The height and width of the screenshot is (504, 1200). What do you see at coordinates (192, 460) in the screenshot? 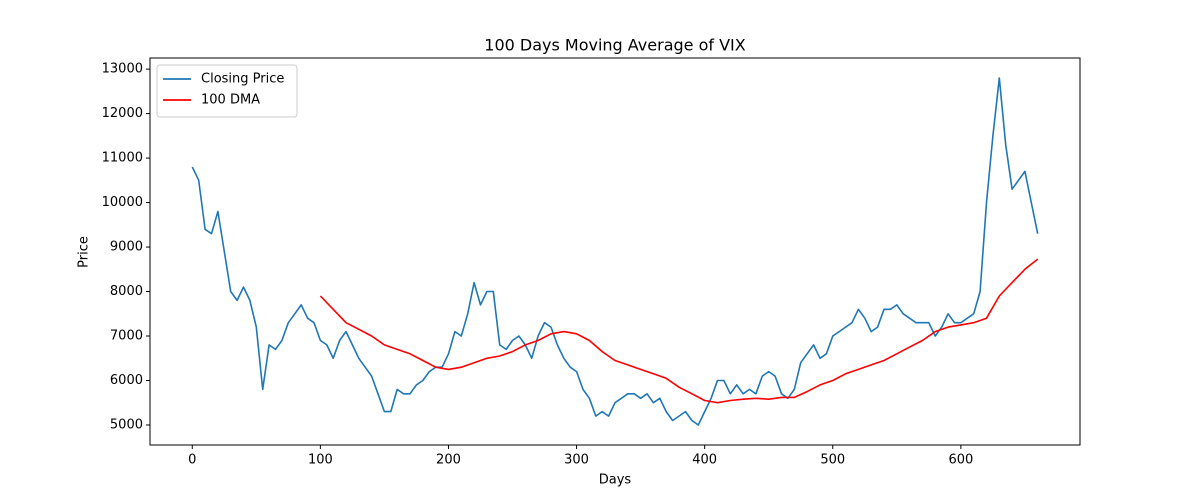
I see `x-tick-label: 0` at bounding box center [192, 460].